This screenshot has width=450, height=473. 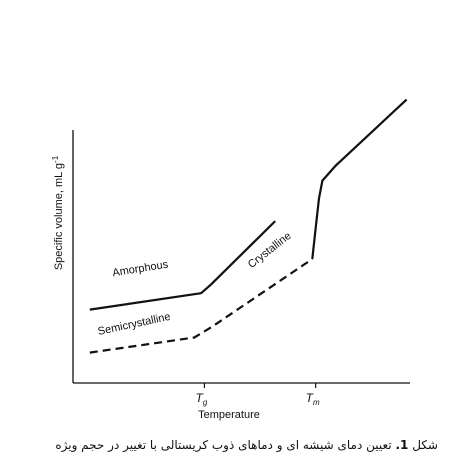 What do you see at coordinates (205, 402) in the screenshot?
I see `x-tick-subscript-0: g` at bounding box center [205, 402].